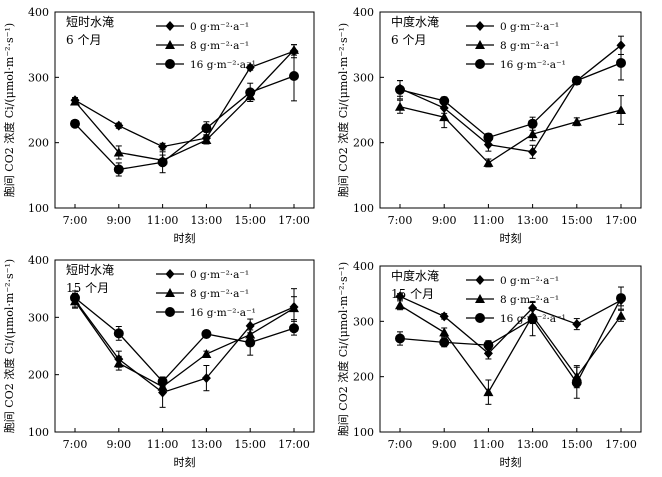  I want to click on x-tick-label: 9:00, so click(444, 444).